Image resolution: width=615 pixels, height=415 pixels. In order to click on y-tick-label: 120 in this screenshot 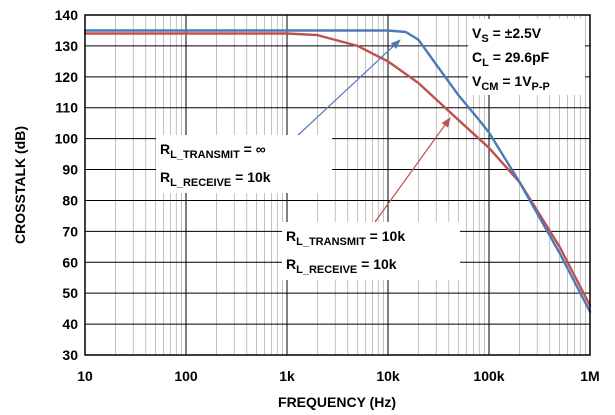, I will do `click(67, 77)`.